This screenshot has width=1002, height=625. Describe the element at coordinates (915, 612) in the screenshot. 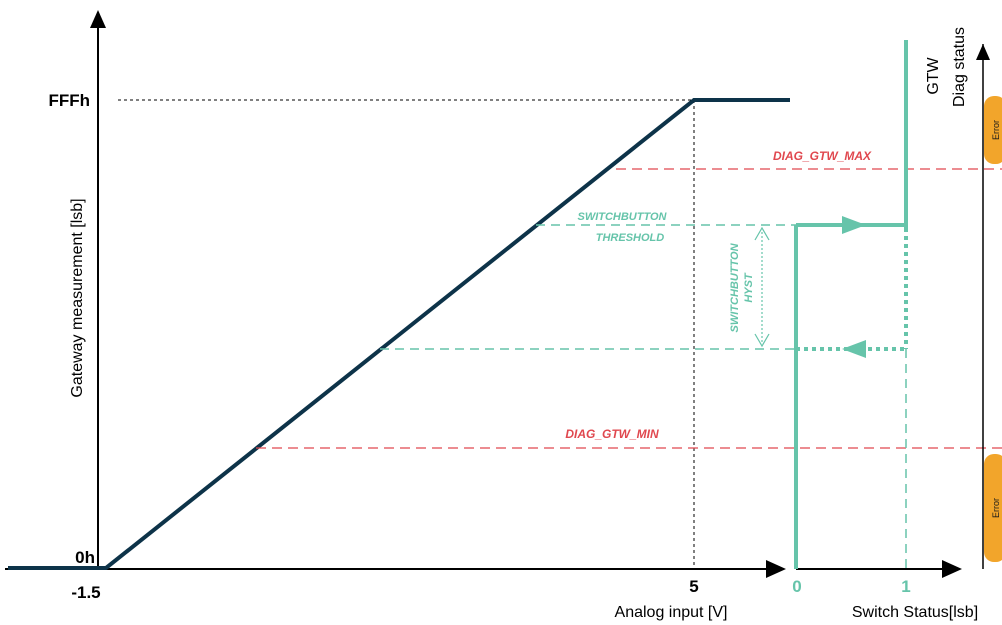

I see `switch-axis-label: Switch Status[lsb]` at that location.